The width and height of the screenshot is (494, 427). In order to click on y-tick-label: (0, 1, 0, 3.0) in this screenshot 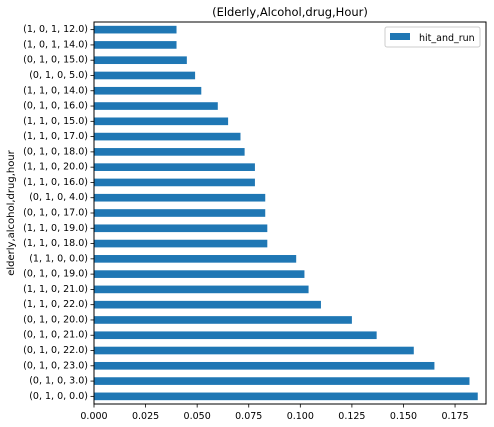, I will do `click(58, 381)`.